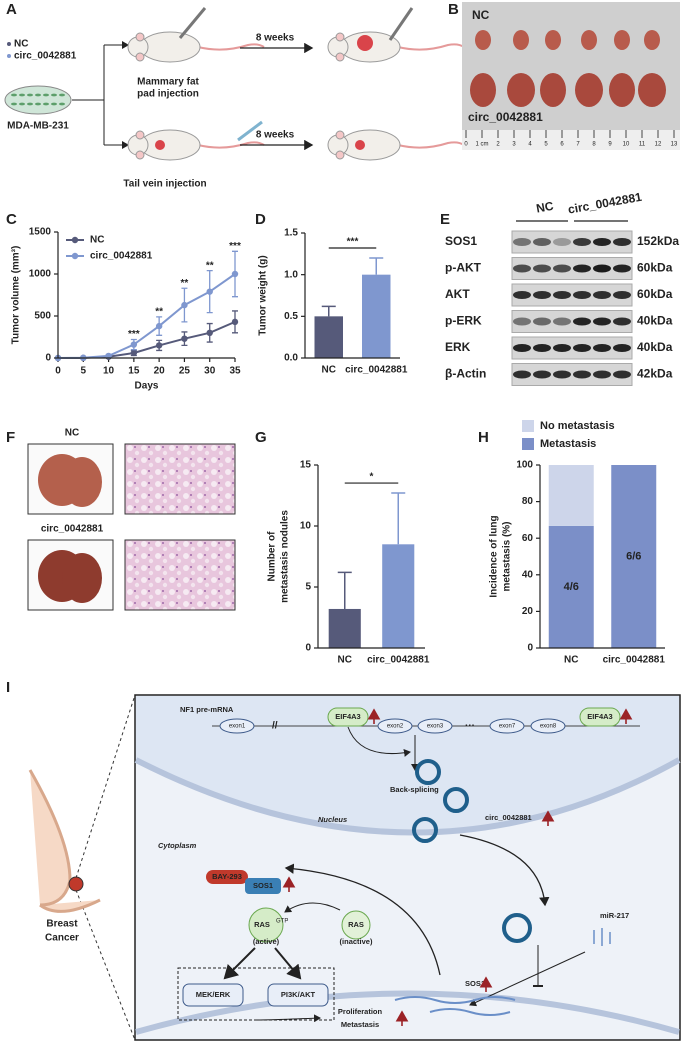  I want to click on size-label: 42kDa, so click(655, 374).